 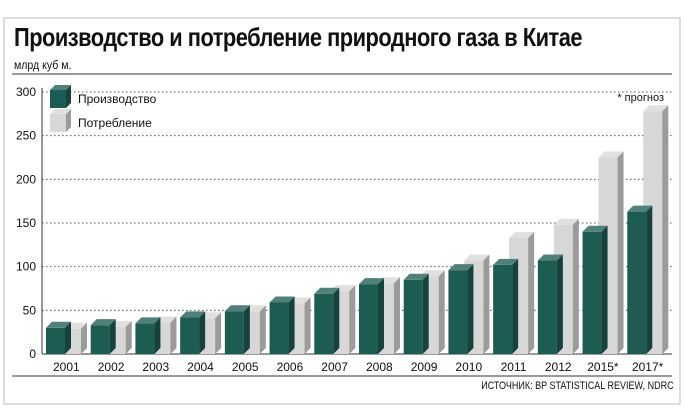 I want to click on y-tick-label: 250, so click(x=26, y=136).